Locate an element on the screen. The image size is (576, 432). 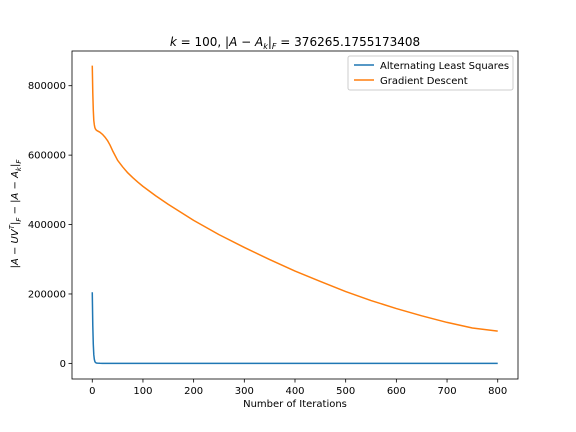
x-axis-label: Number of Iterations is located at coordinates (295, 404).